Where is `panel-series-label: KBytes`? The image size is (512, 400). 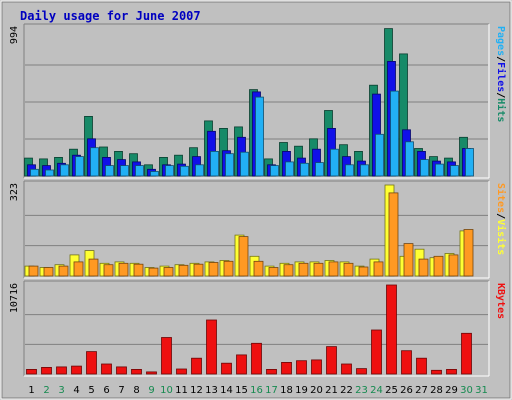
panel-series-label: KBytes is located at coordinates (500, 301).